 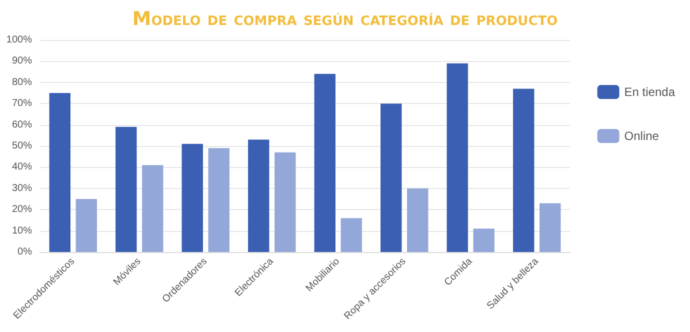 I want to click on legend-label: En tienda, so click(x=650, y=92).